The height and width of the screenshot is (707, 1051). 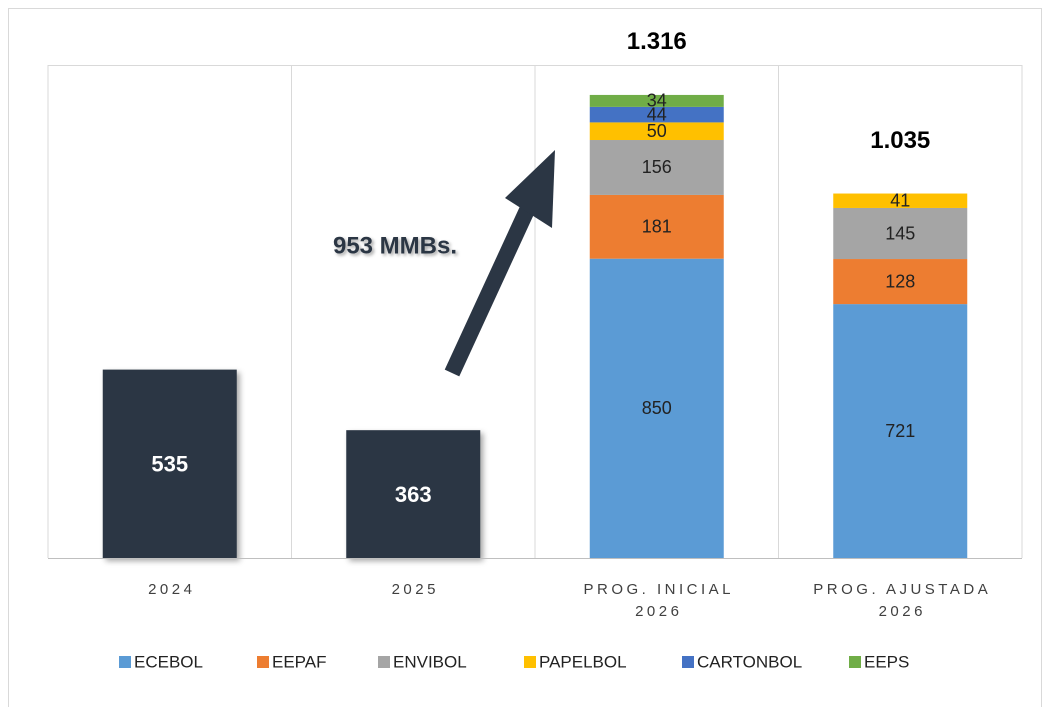 I want to click on segment-label: 156, so click(x=657, y=167).